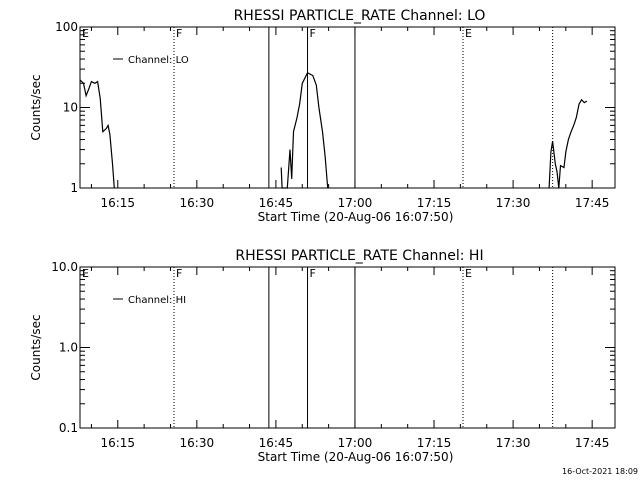  I want to click on y-tick-label: 0.1, so click(68, 428).